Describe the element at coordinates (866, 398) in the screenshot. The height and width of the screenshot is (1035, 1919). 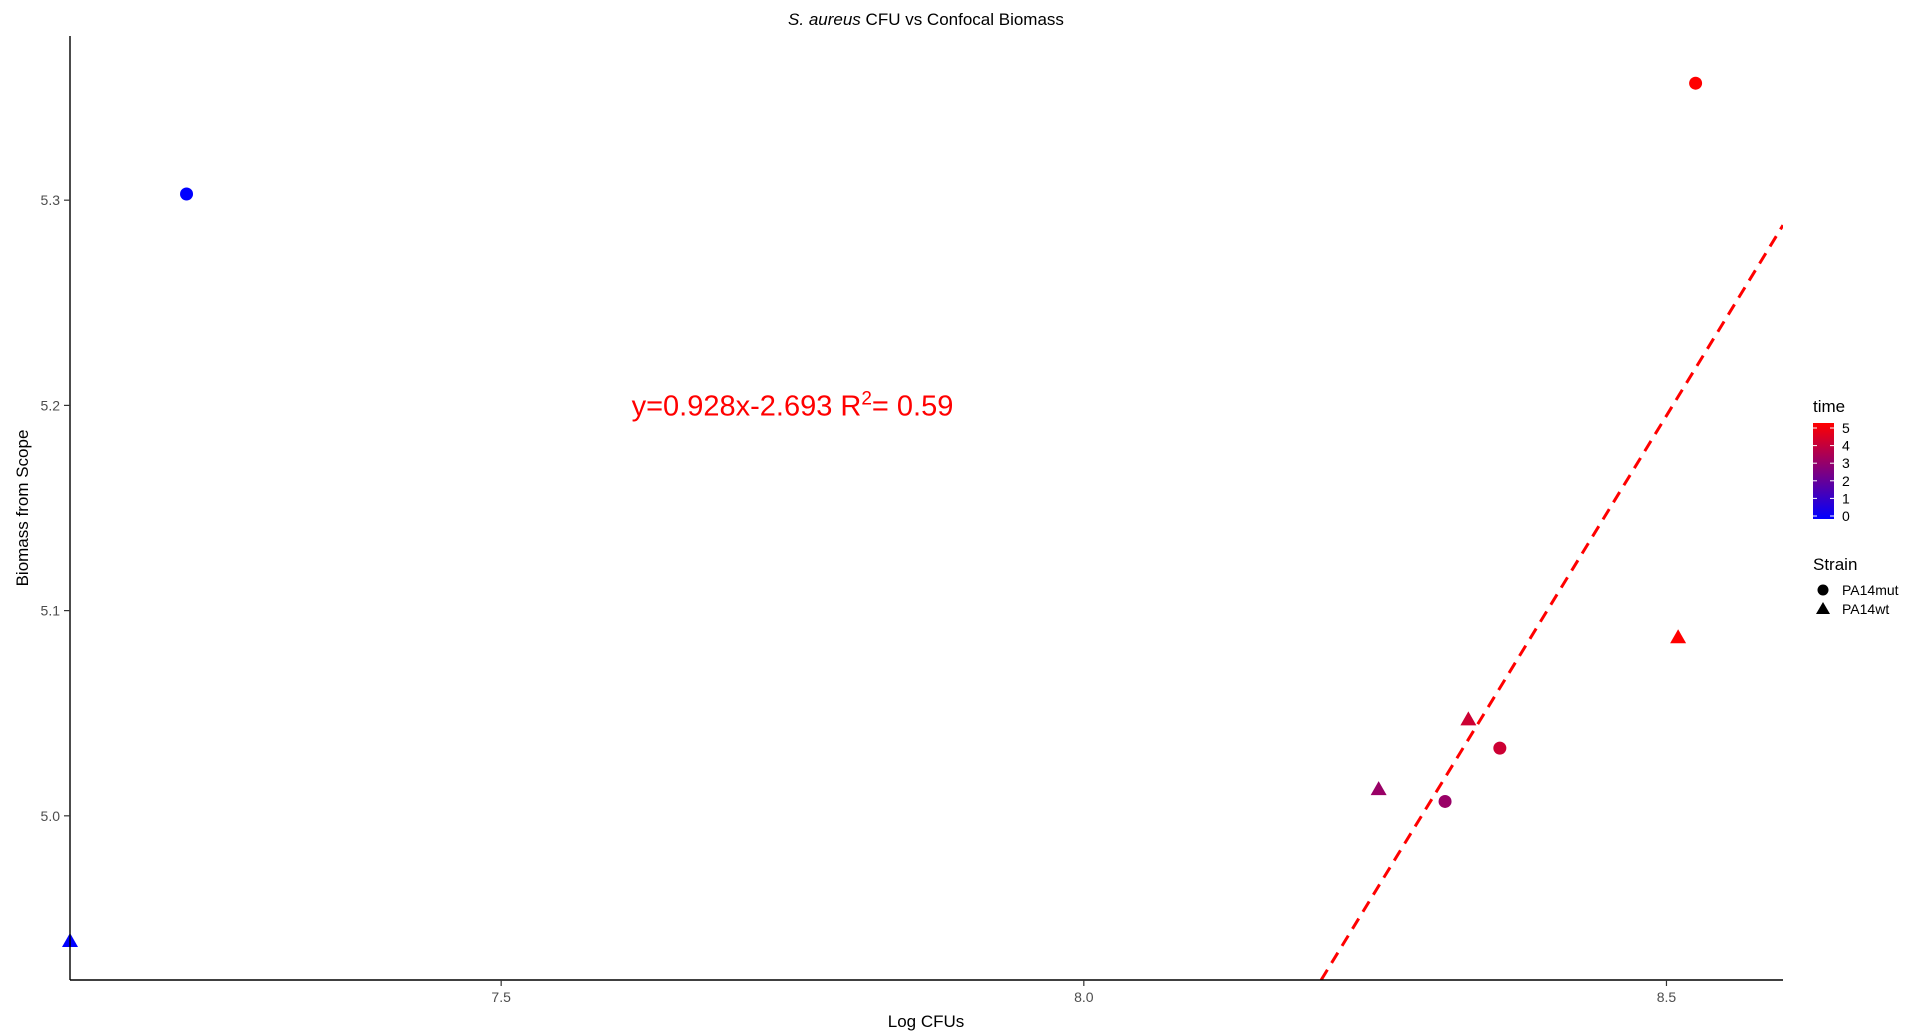
I see `annotation-superscript: 2` at that location.